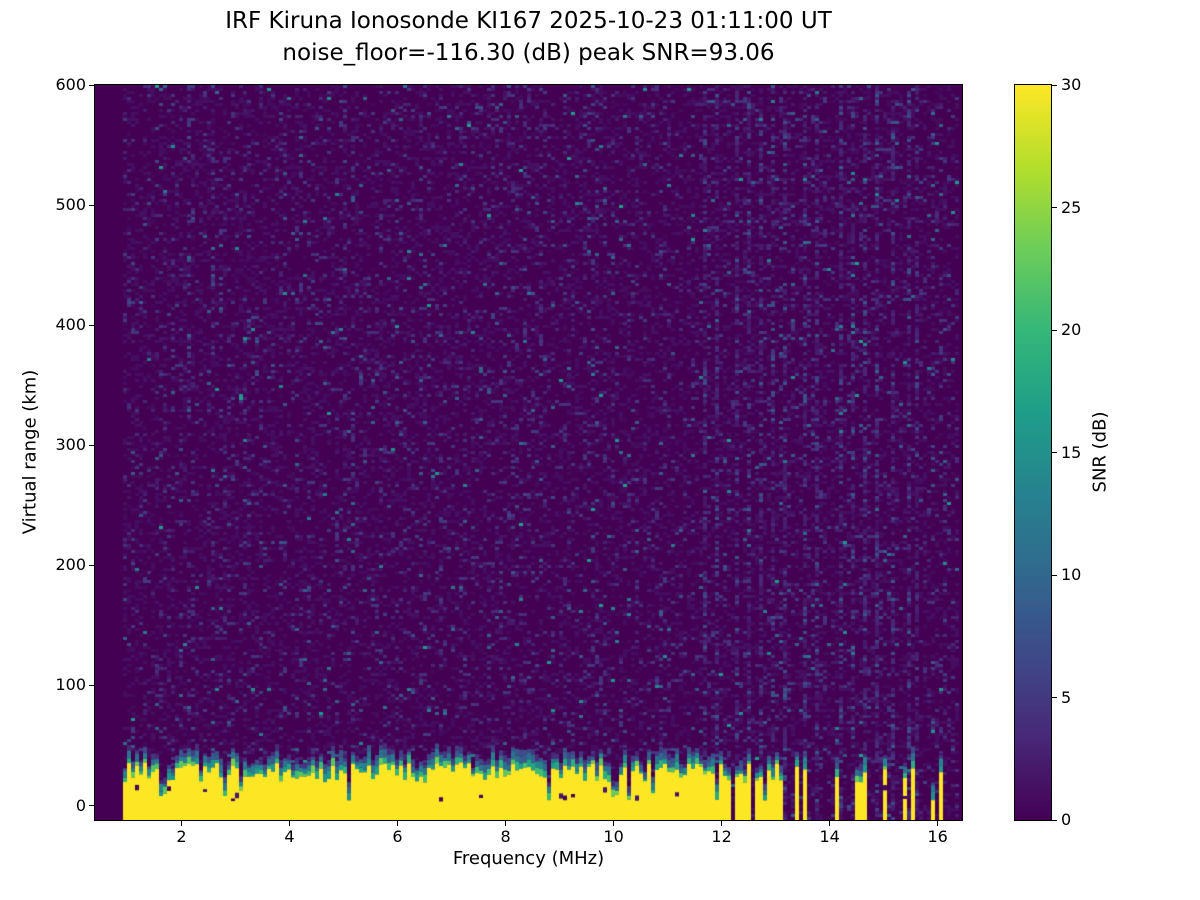 The image size is (1200, 900). Describe the element at coordinates (1071, 574) in the screenshot. I see `colorbar-tick-label: 10` at that location.